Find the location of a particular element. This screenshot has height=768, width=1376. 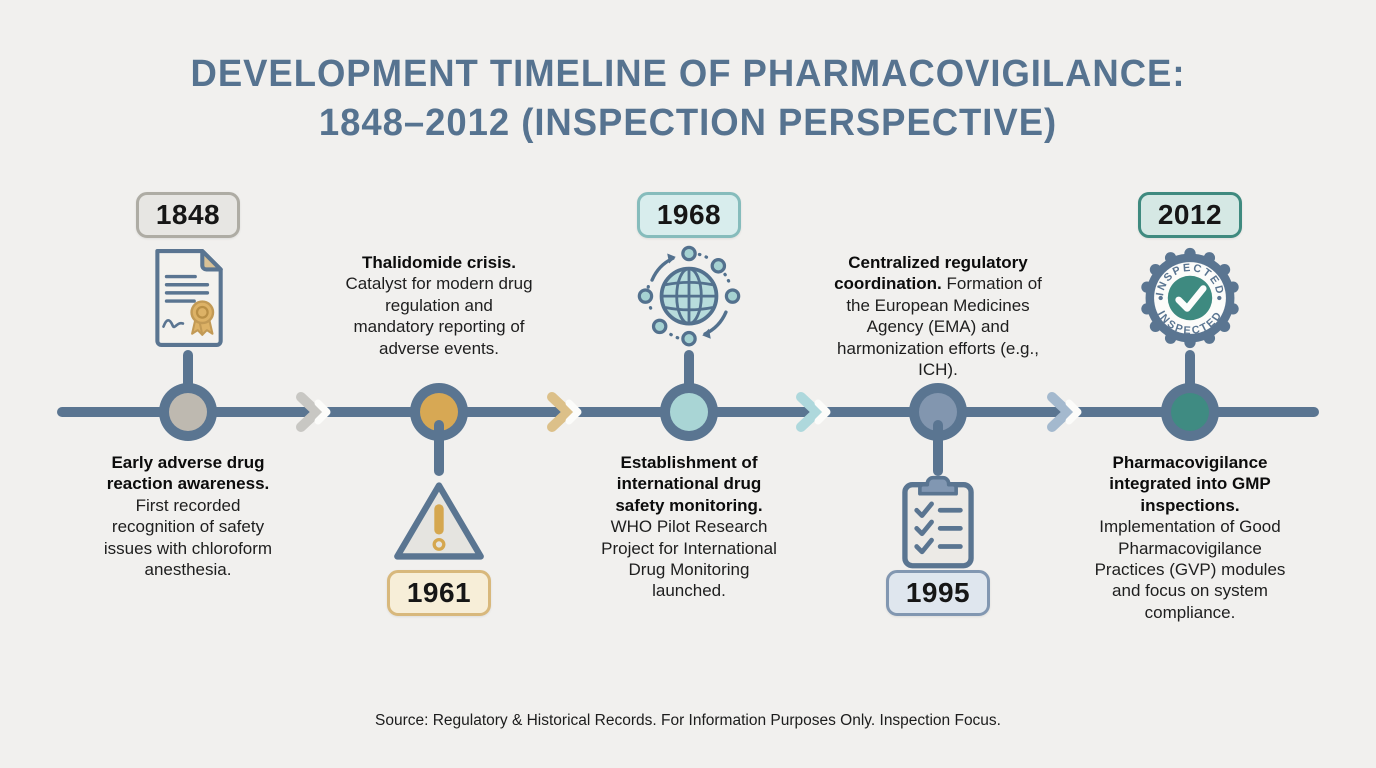

seal-top-label: INSPECTED is located at coordinates (1189, 279).